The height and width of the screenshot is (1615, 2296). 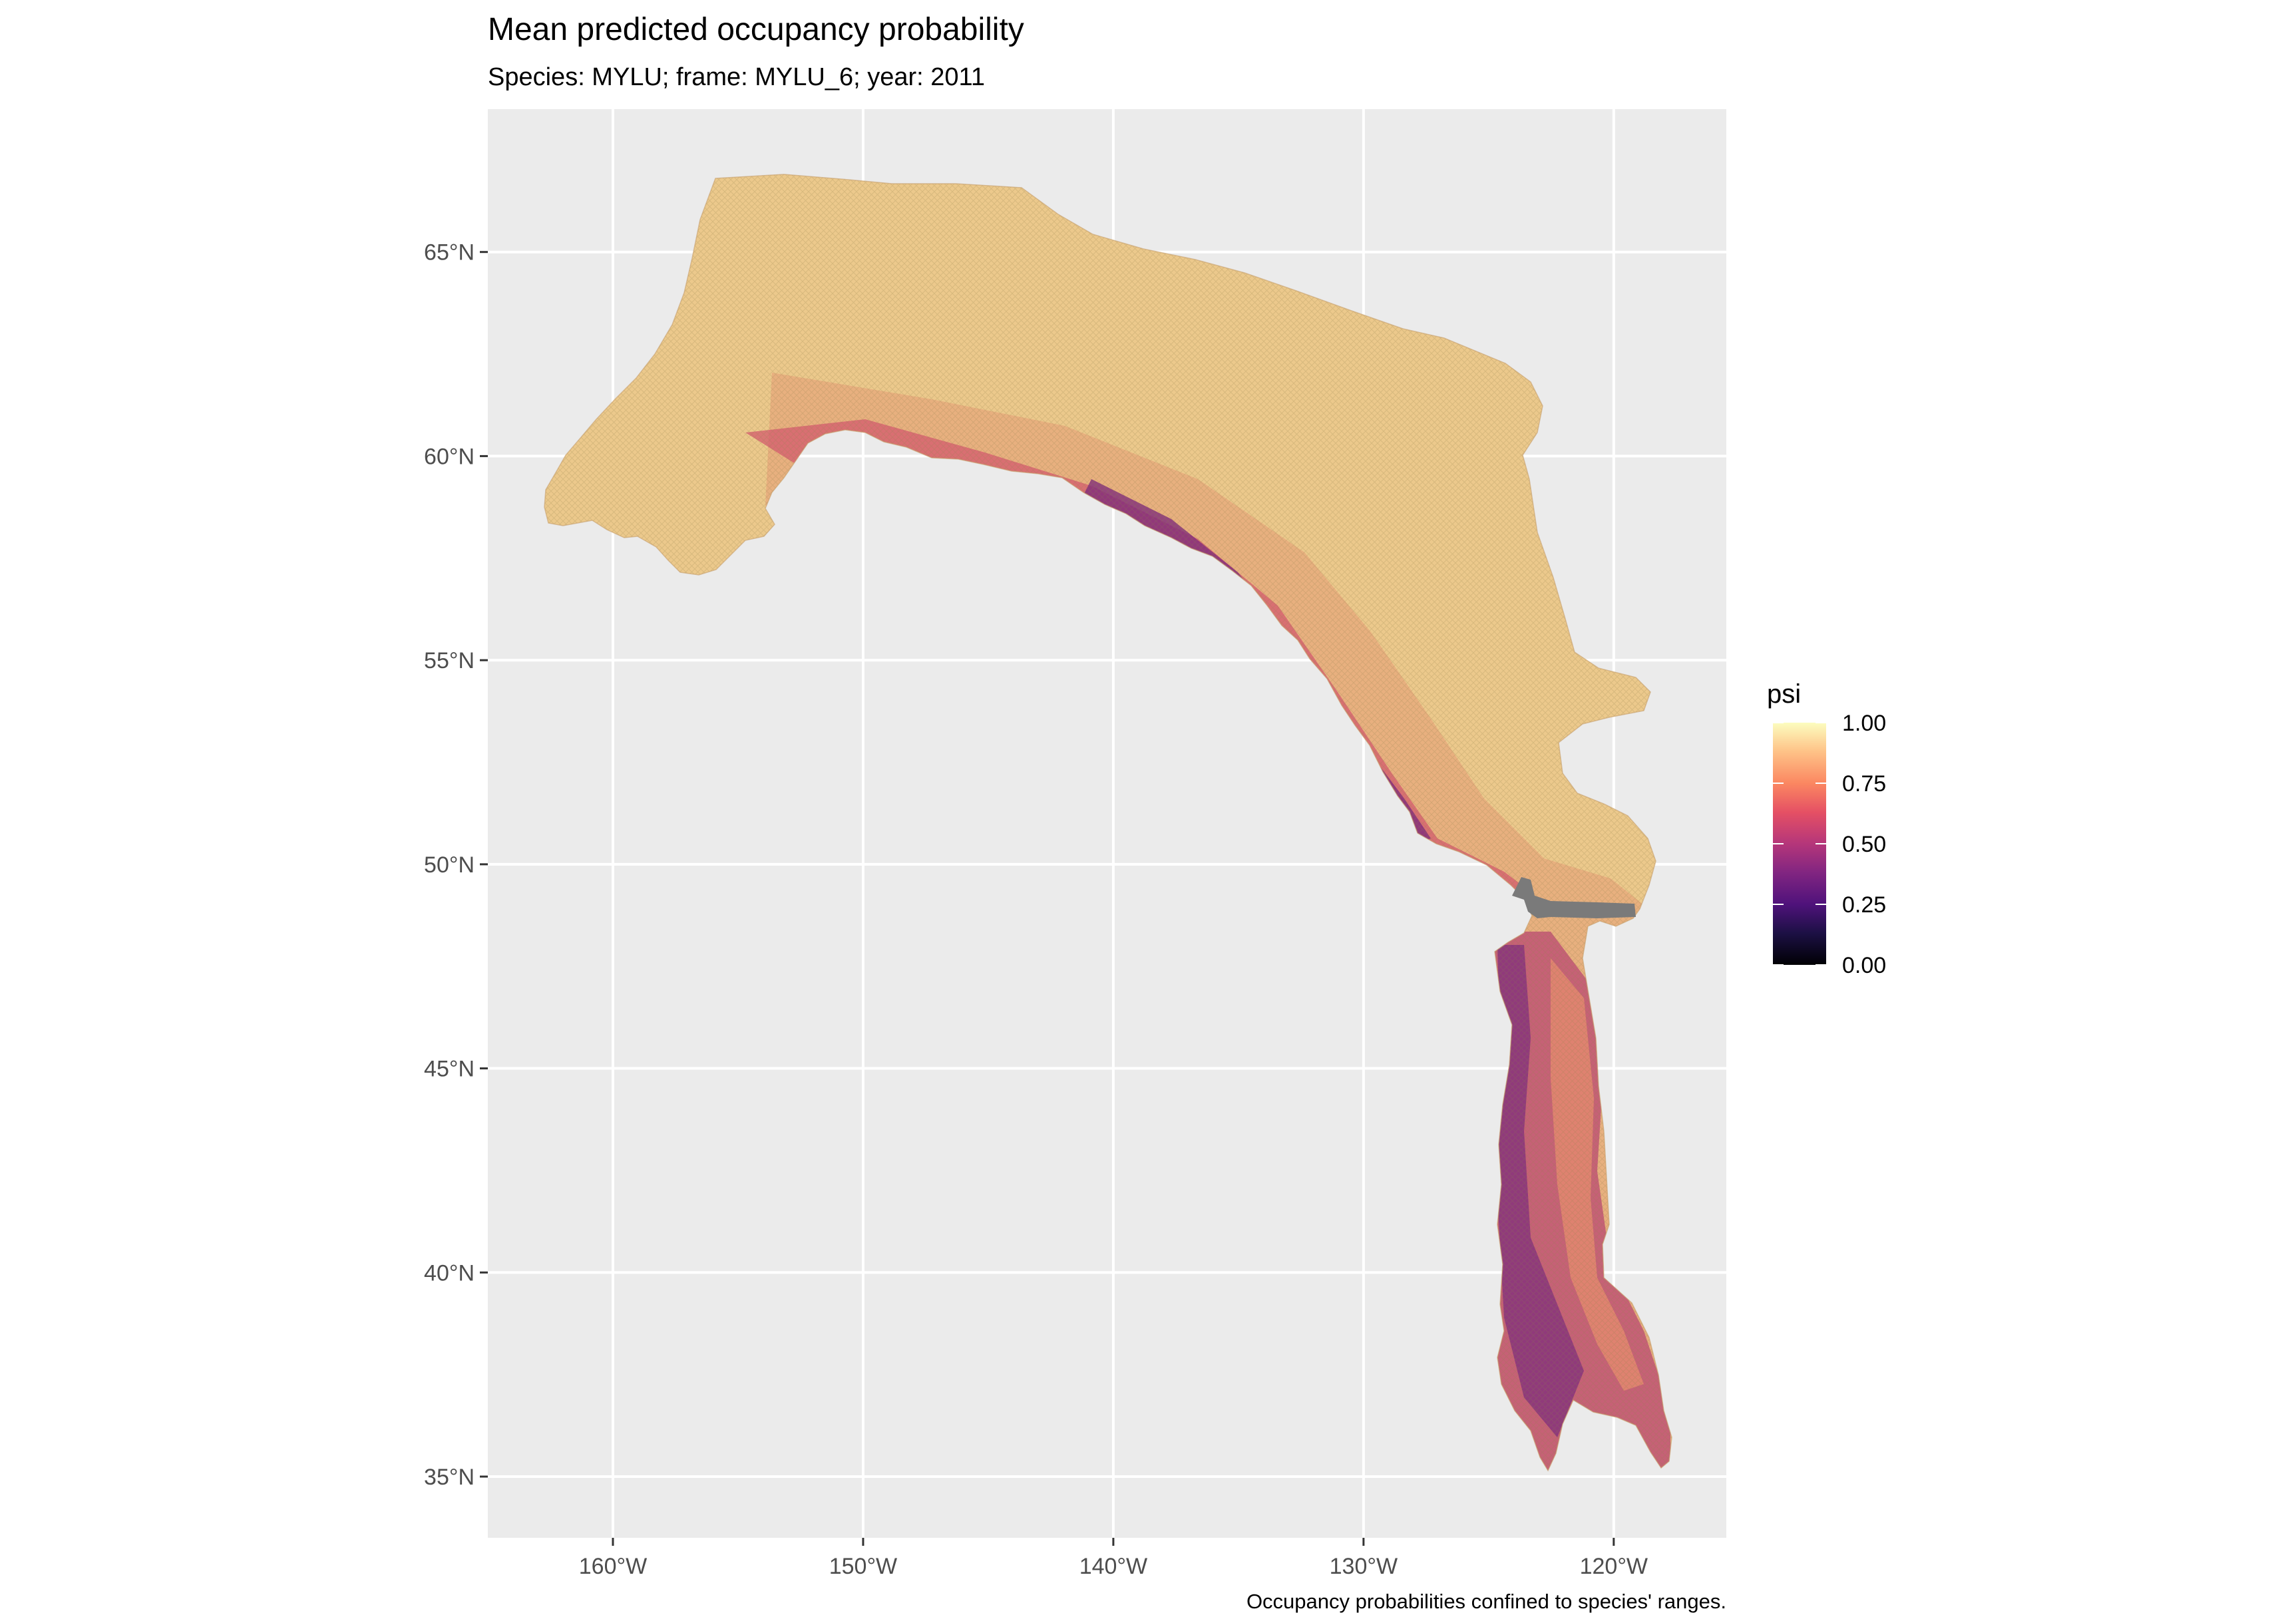 What do you see at coordinates (1784, 694) in the screenshot?
I see `legend-title: psi` at bounding box center [1784, 694].